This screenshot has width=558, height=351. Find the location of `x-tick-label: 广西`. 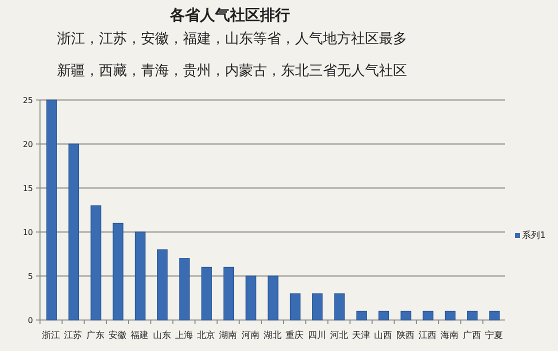

x-tick-label: 广西 is located at coordinates (471, 335).